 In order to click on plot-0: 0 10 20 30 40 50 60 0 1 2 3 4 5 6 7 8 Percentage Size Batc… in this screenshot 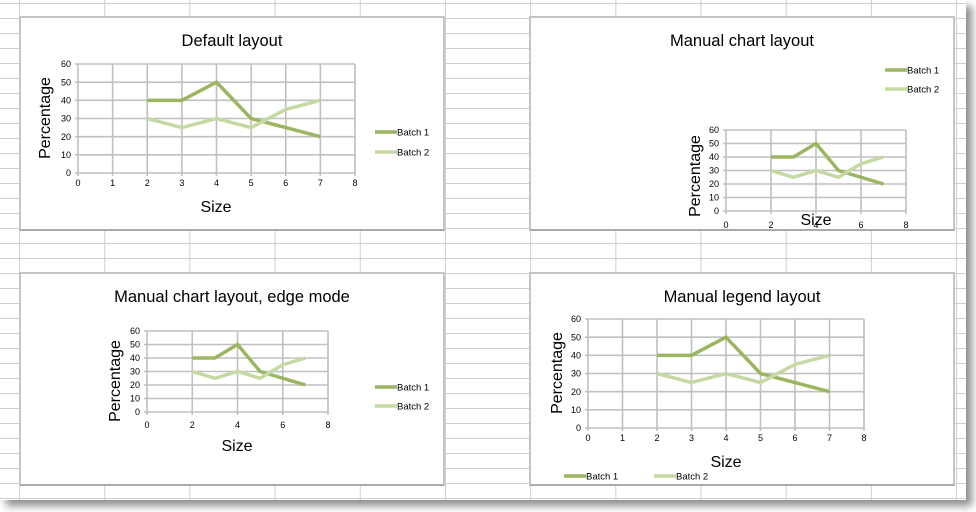, I will do `click(233, 137)`.